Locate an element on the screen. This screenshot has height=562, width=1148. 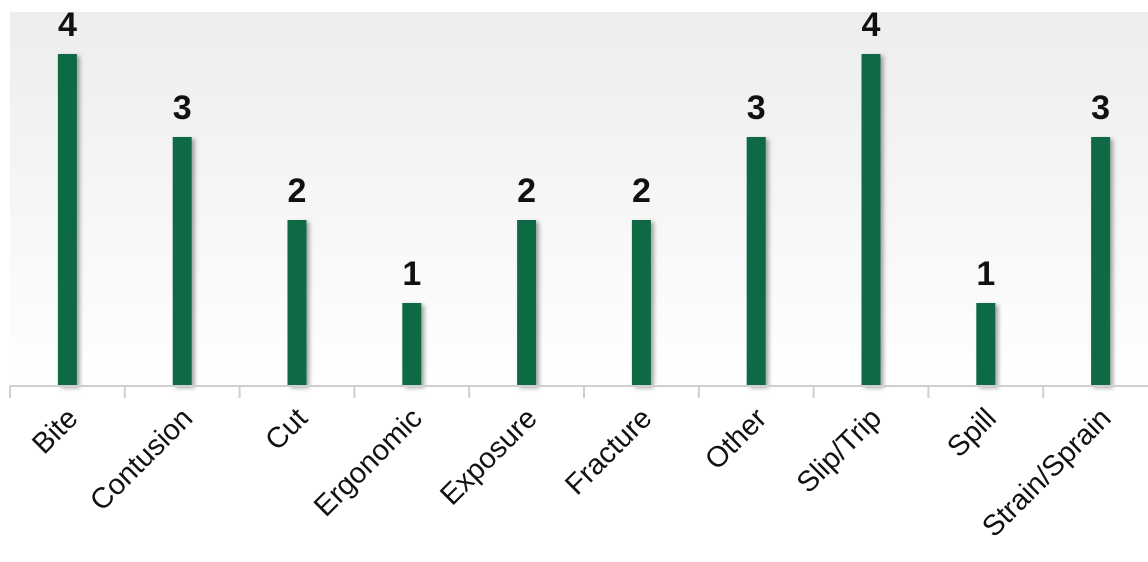
bar-other is located at coordinates (756, 261).